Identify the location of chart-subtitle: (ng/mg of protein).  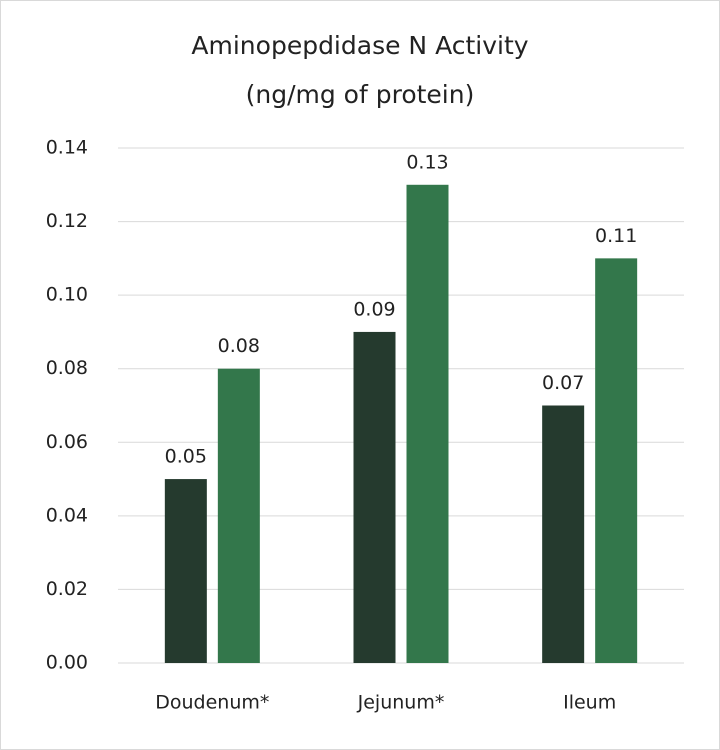
(360, 94).